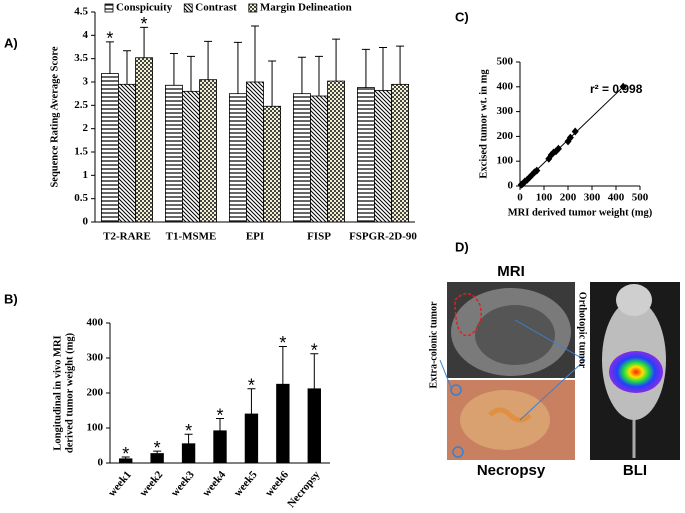  What do you see at coordinates (57, 392) in the screenshot?
I see `y-axis-label: Longitudinal in vivo MRI` at bounding box center [57, 392].